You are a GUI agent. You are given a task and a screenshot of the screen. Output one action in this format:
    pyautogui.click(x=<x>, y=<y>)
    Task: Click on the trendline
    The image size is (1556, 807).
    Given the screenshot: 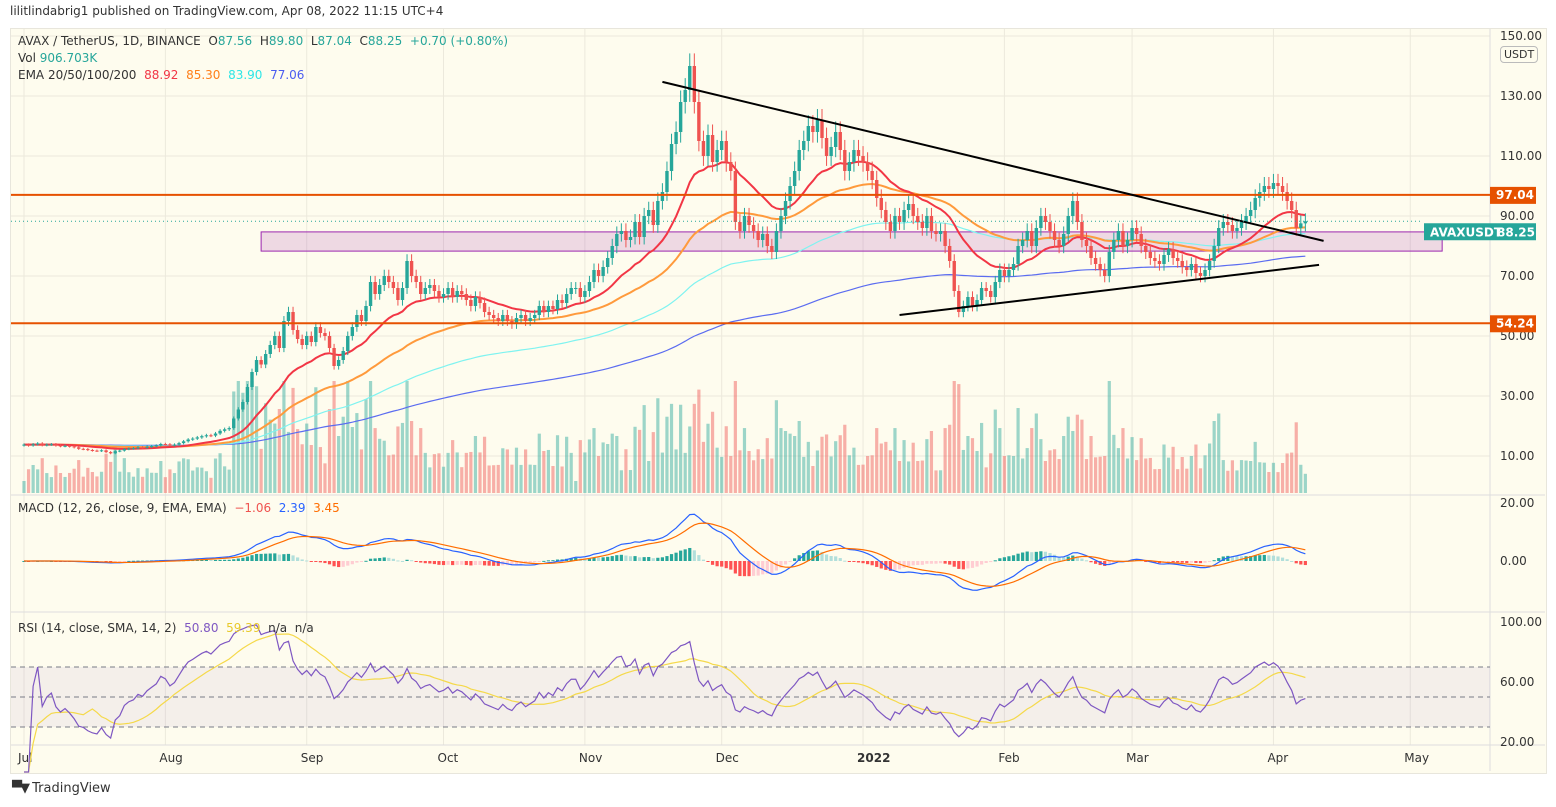 What is the action you would take?
    pyautogui.click(x=993, y=161)
    